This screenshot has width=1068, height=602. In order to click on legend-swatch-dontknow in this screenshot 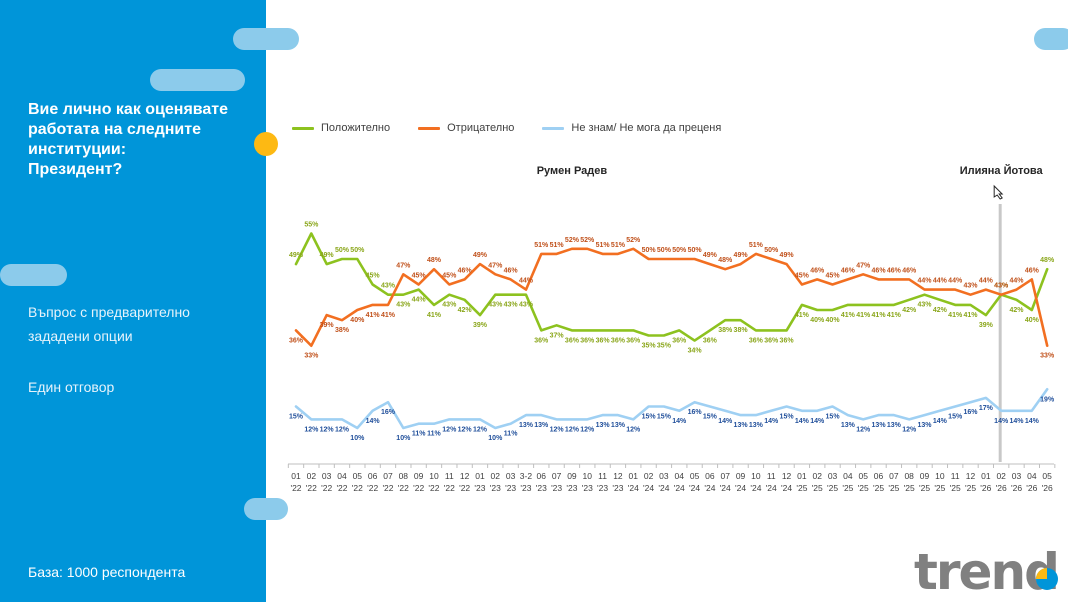, I will do `click(553, 128)`.